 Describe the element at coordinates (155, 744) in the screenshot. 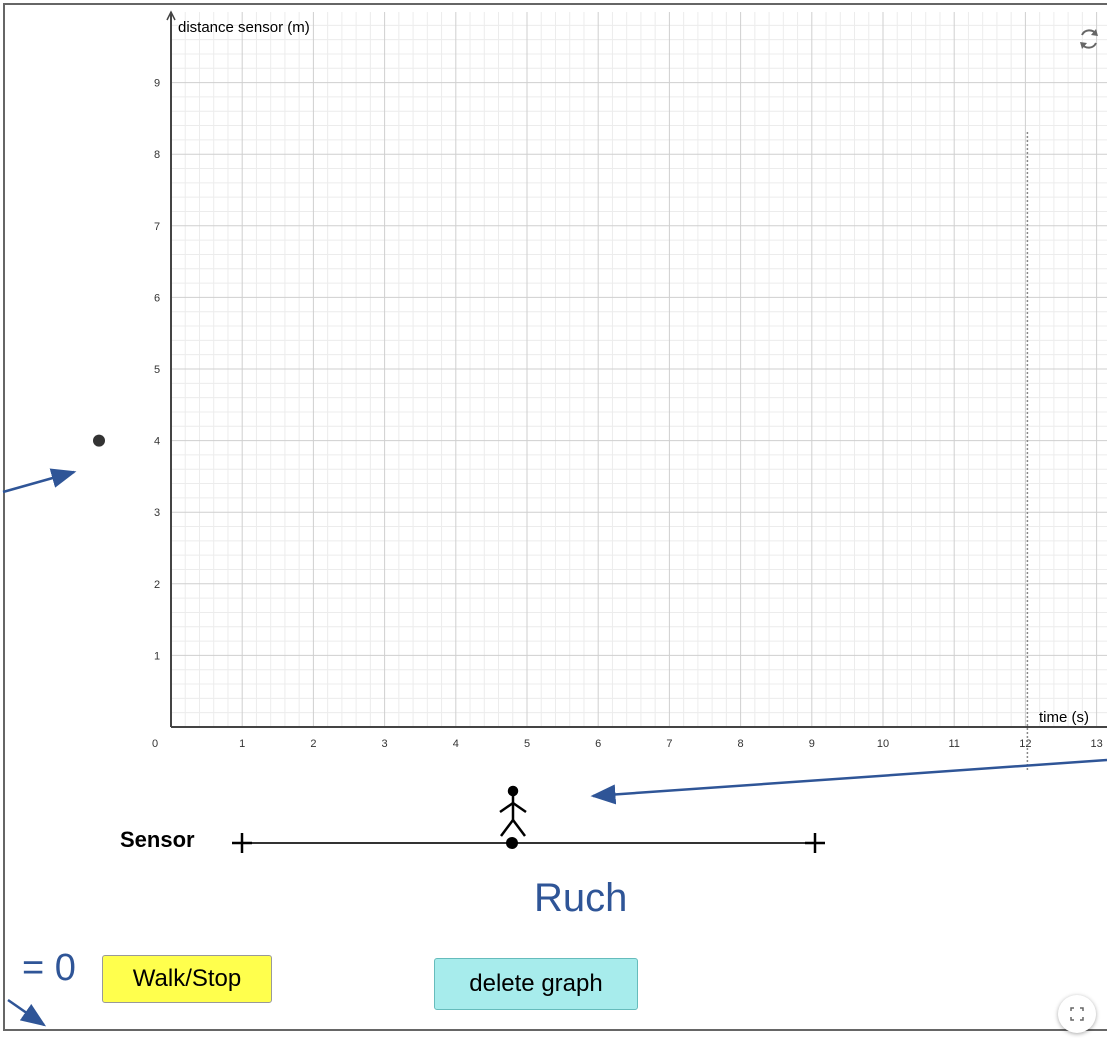

I see `x-tick-label: 0` at that location.